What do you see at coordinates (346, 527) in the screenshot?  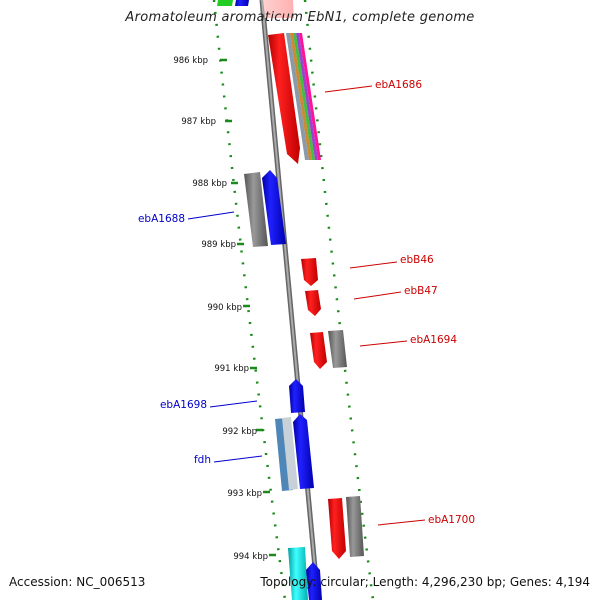 I see `gene-ebA1700` at bounding box center [346, 527].